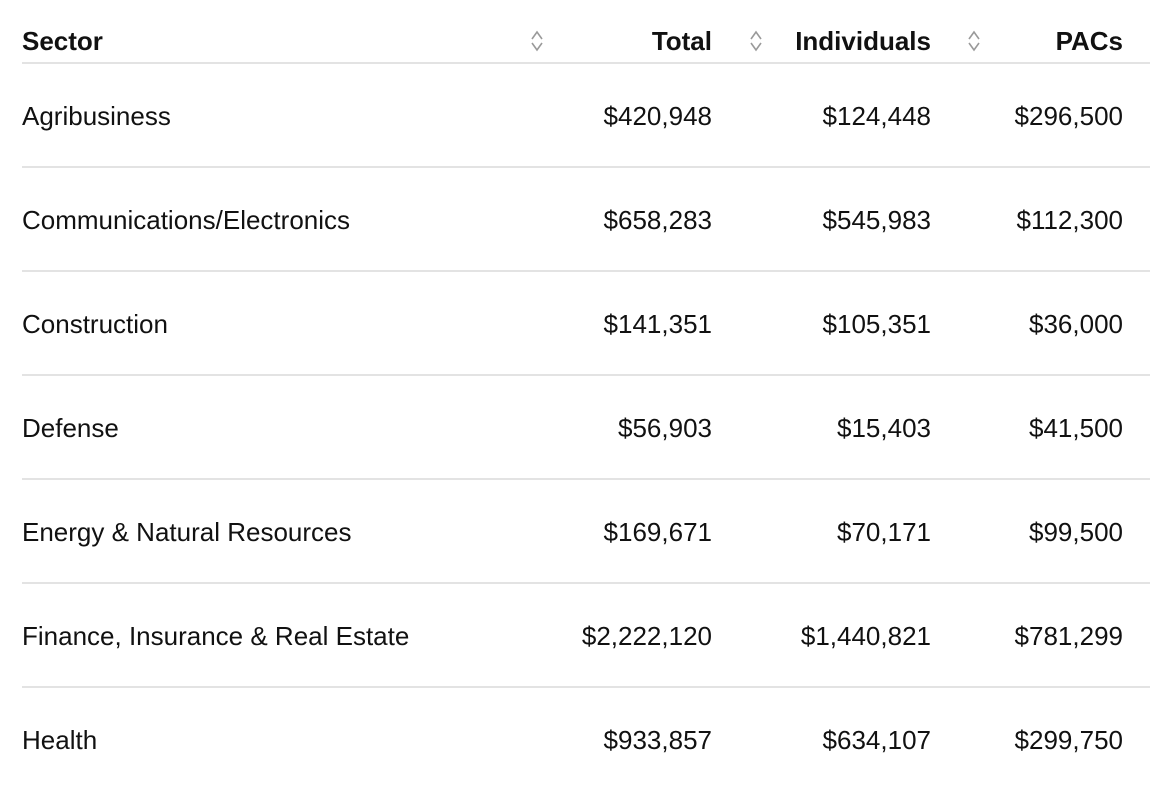 This screenshot has width=1150, height=792. I want to click on sector-cell: Finance, Insurance & Real Estate, so click(216, 636).